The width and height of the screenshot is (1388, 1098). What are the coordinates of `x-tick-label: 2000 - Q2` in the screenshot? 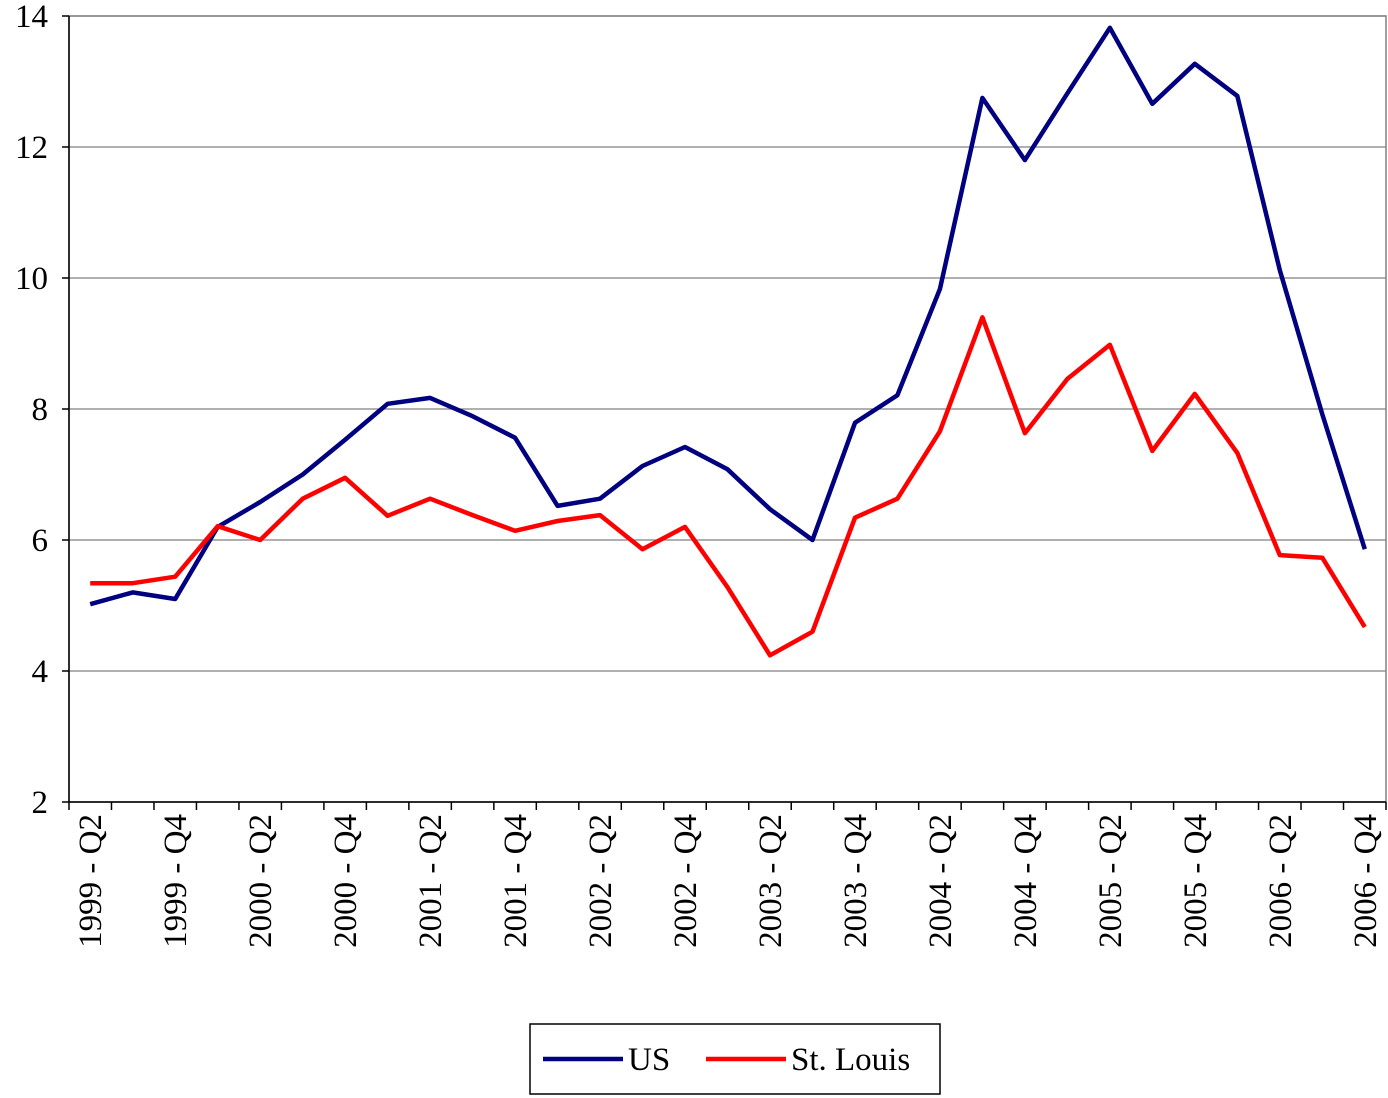 It's located at (261, 881).